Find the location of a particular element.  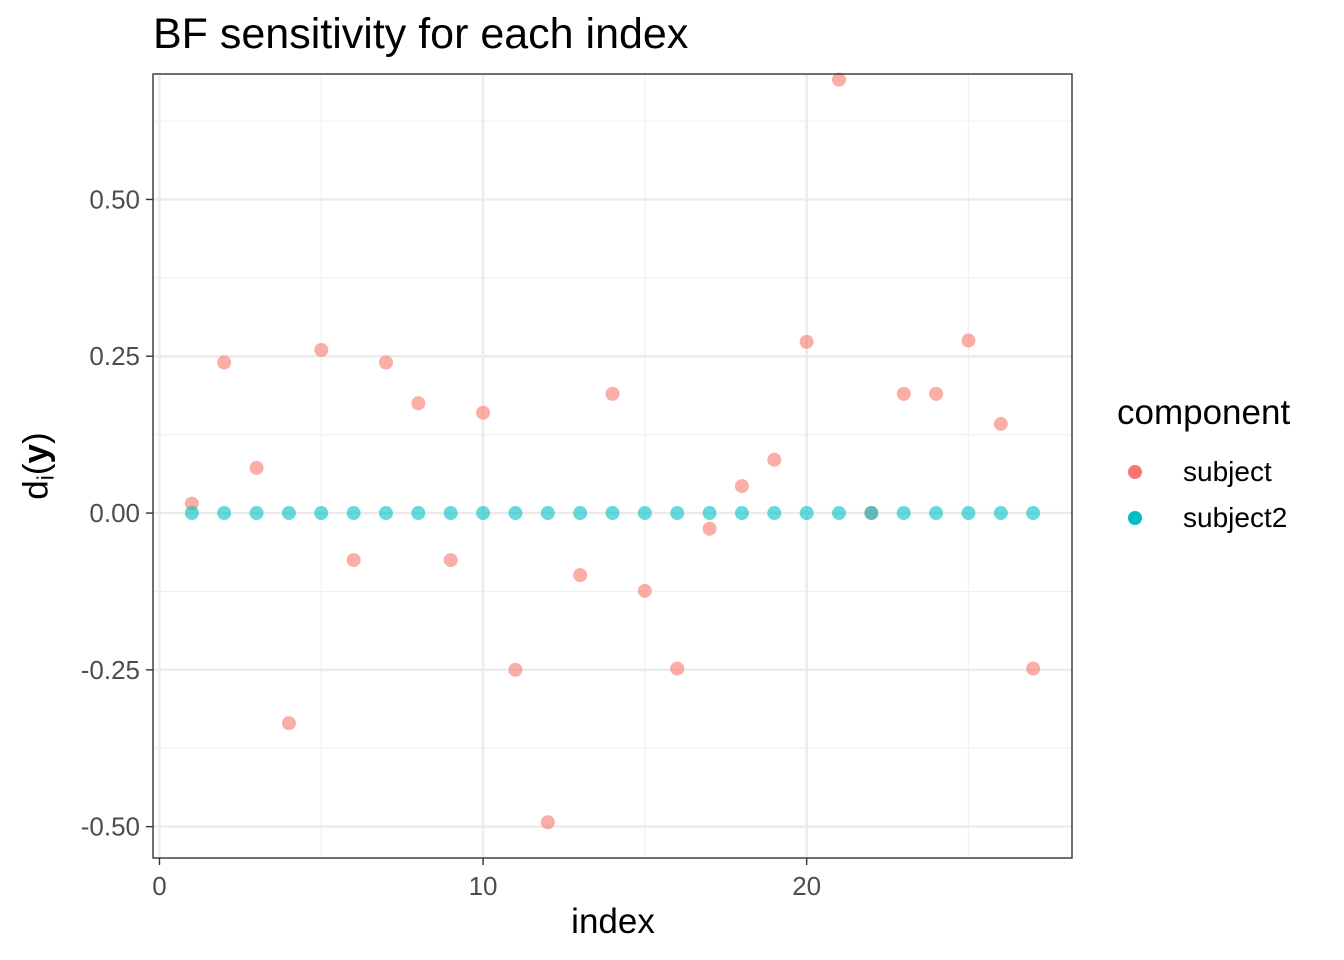

x-tick-label: 20 is located at coordinates (806, 886).